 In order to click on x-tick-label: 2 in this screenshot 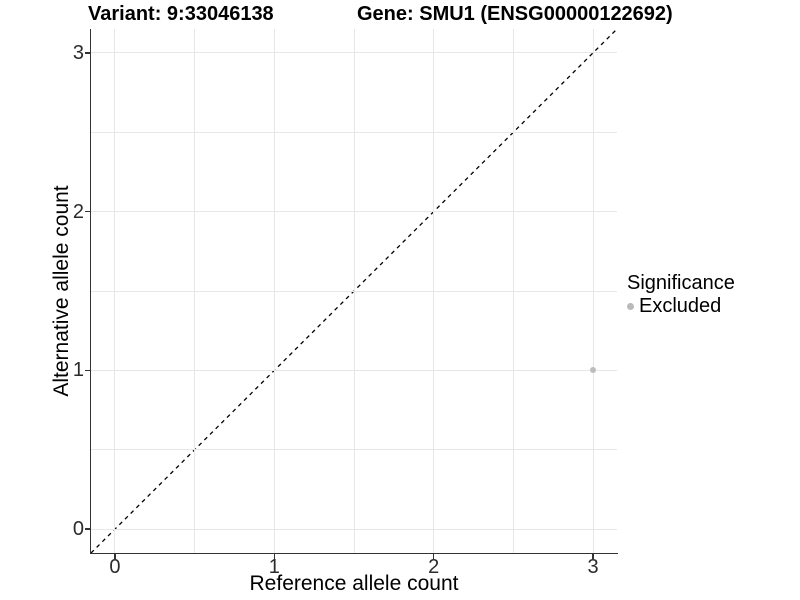, I will do `click(434, 567)`.